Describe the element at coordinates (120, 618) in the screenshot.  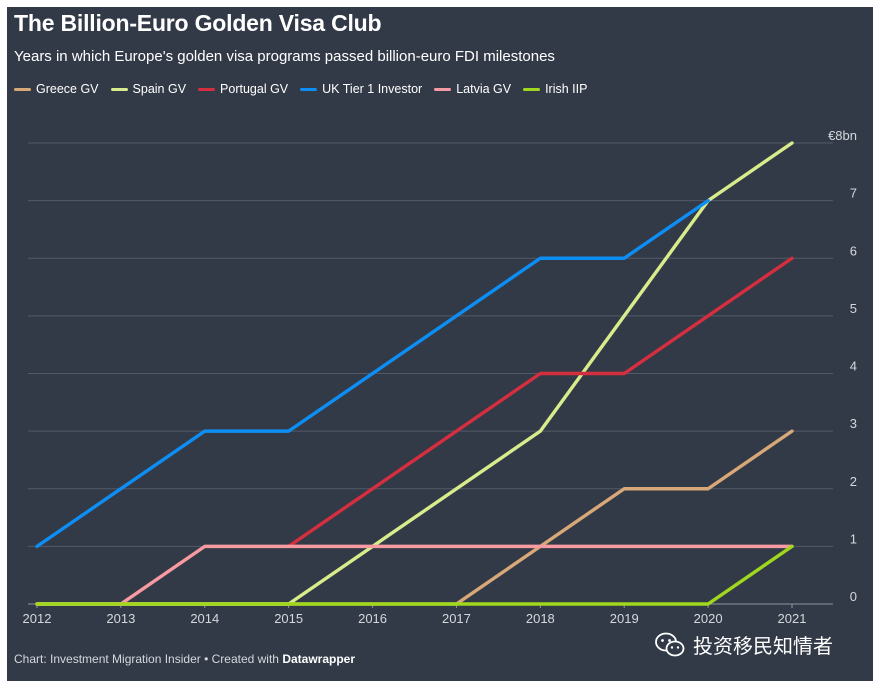
I see `x-tick-label: 2013` at that location.